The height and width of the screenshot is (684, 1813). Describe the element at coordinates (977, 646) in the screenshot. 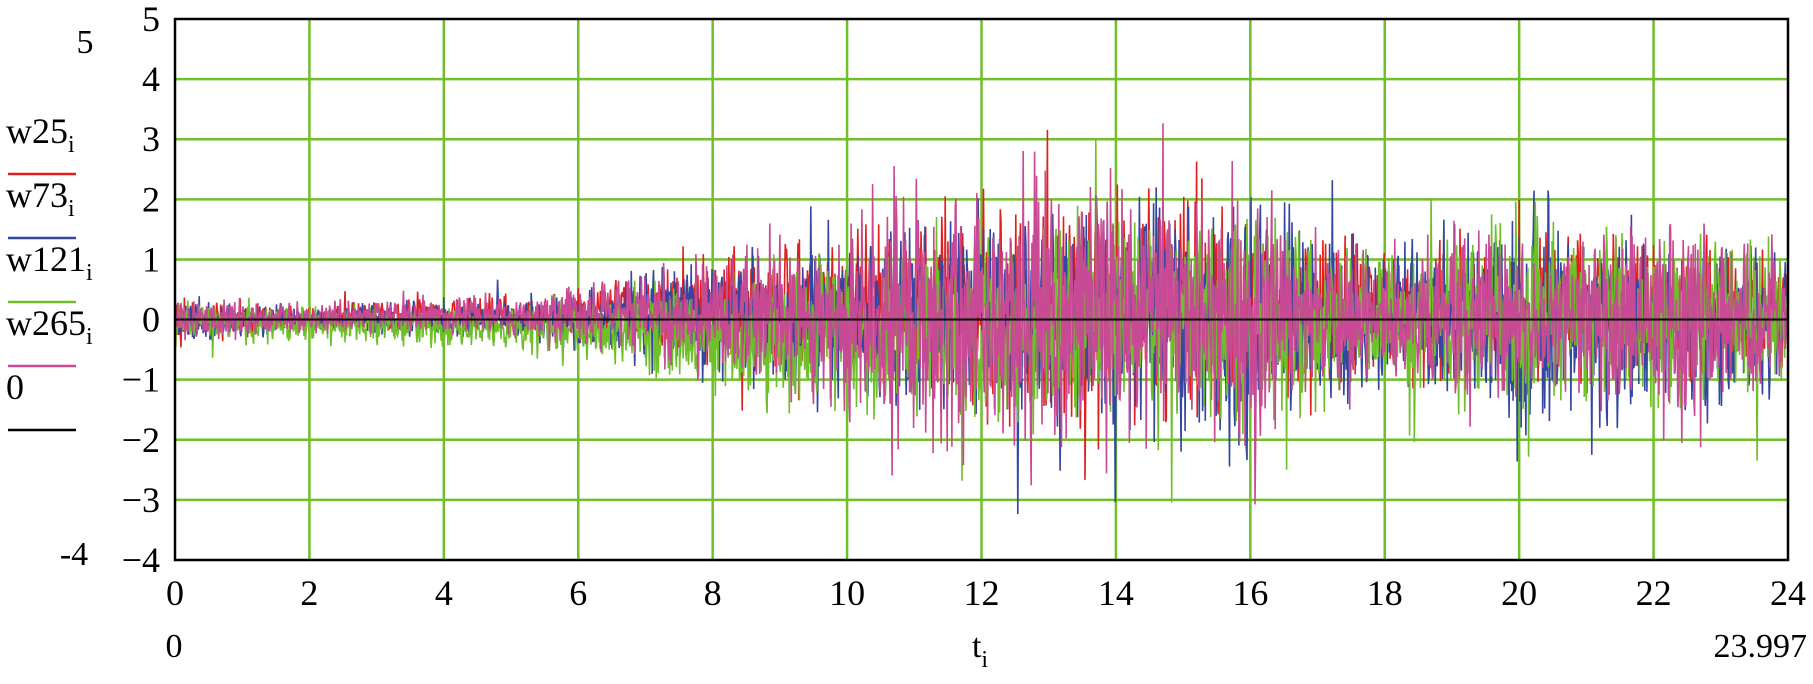

I see `x-axis-label-base: t` at that location.